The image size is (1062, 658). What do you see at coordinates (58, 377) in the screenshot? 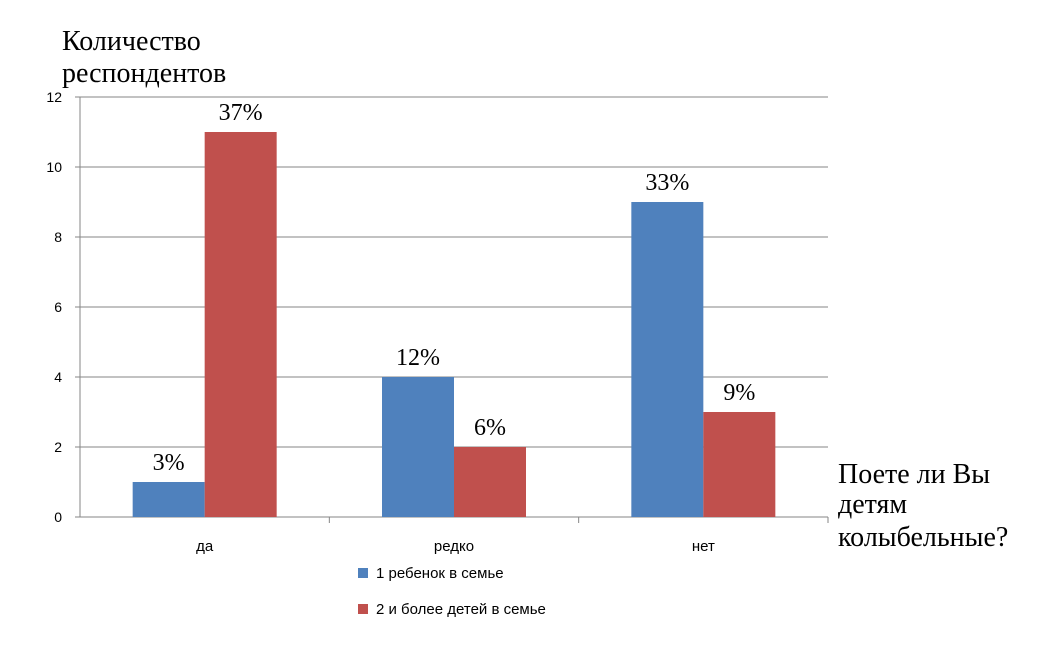
I see `y-tick-label: 4` at bounding box center [58, 377].